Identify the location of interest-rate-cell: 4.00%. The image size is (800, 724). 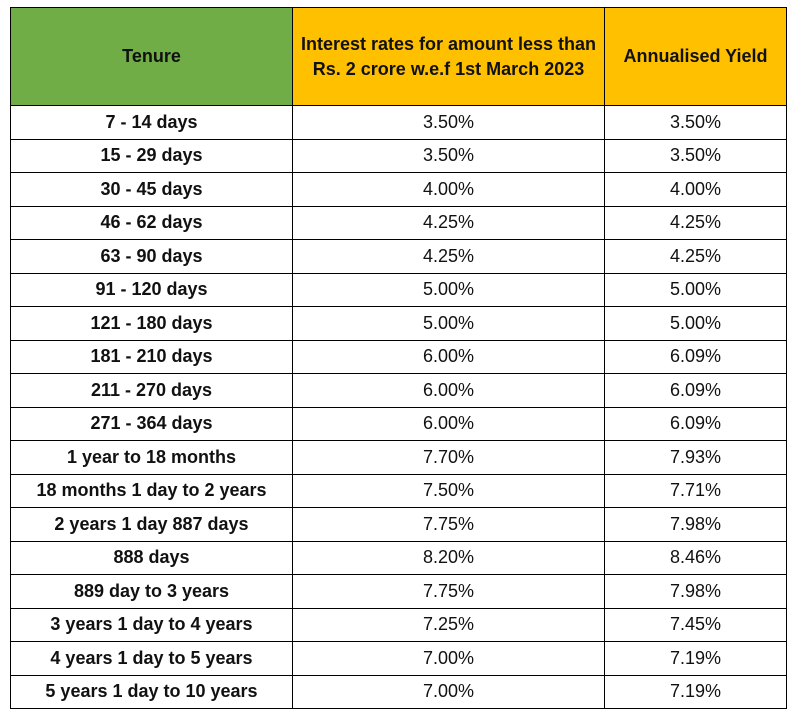
(448, 189).